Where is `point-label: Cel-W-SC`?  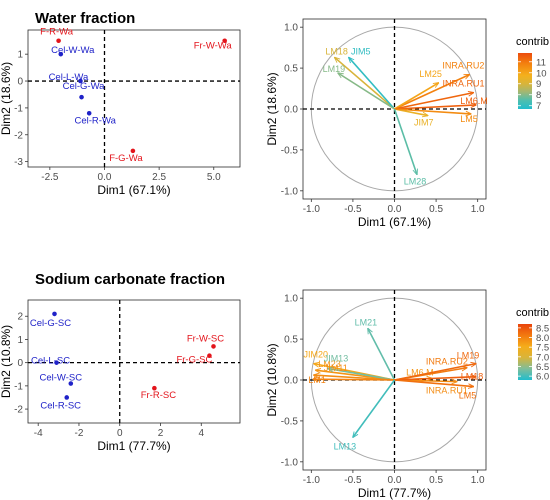 point-label: Cel-W-SC is located at coordinates (61, 378).